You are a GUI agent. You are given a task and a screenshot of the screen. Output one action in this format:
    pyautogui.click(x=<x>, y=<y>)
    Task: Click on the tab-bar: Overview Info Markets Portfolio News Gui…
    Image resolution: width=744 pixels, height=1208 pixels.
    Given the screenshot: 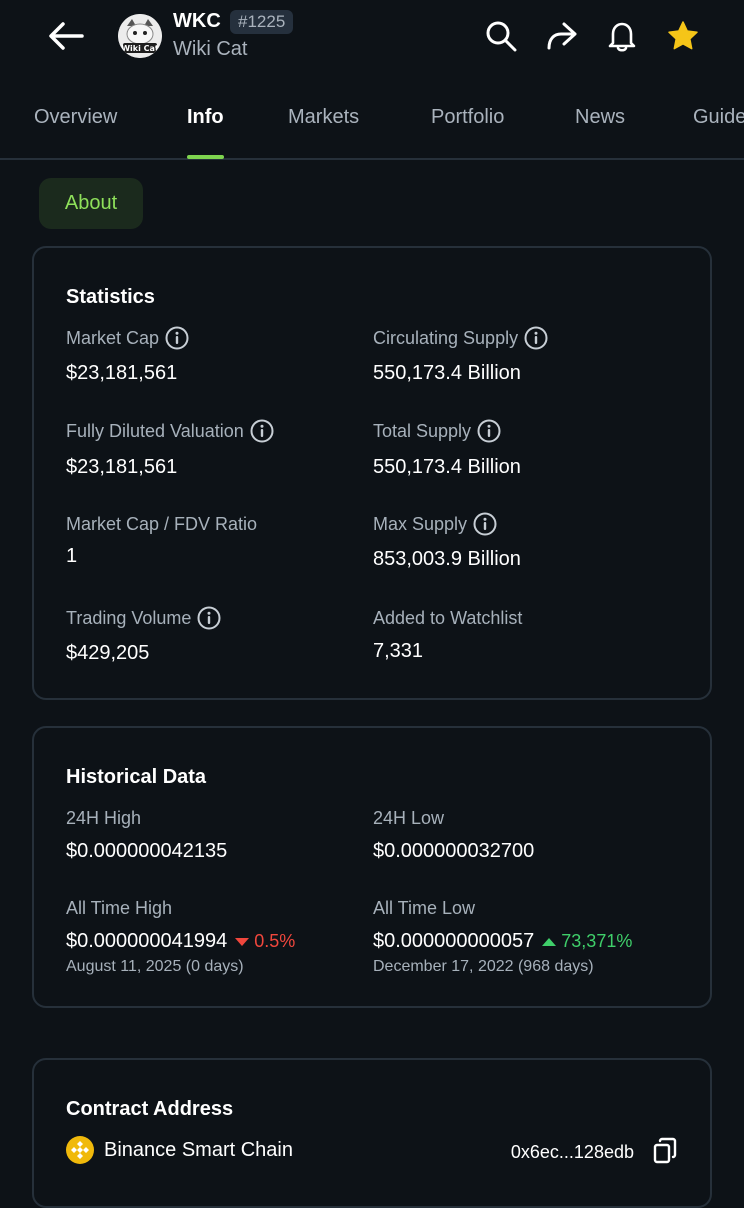 What is the action you would take?
    pyautogui.click(x=372, y=128)
    